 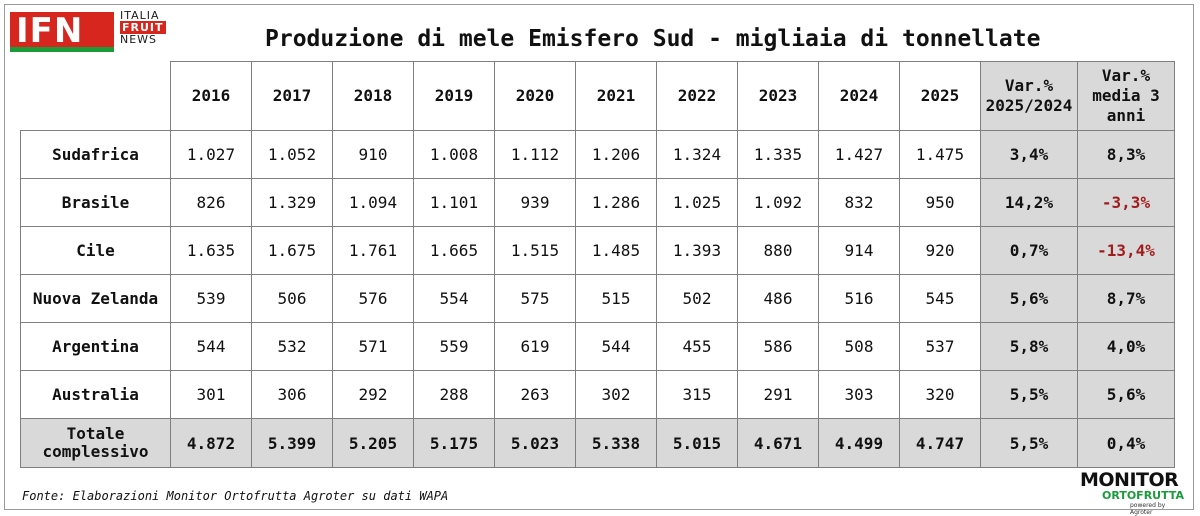 I want to click on variation-cell: 0,7%, so click(x=1029, y=250).